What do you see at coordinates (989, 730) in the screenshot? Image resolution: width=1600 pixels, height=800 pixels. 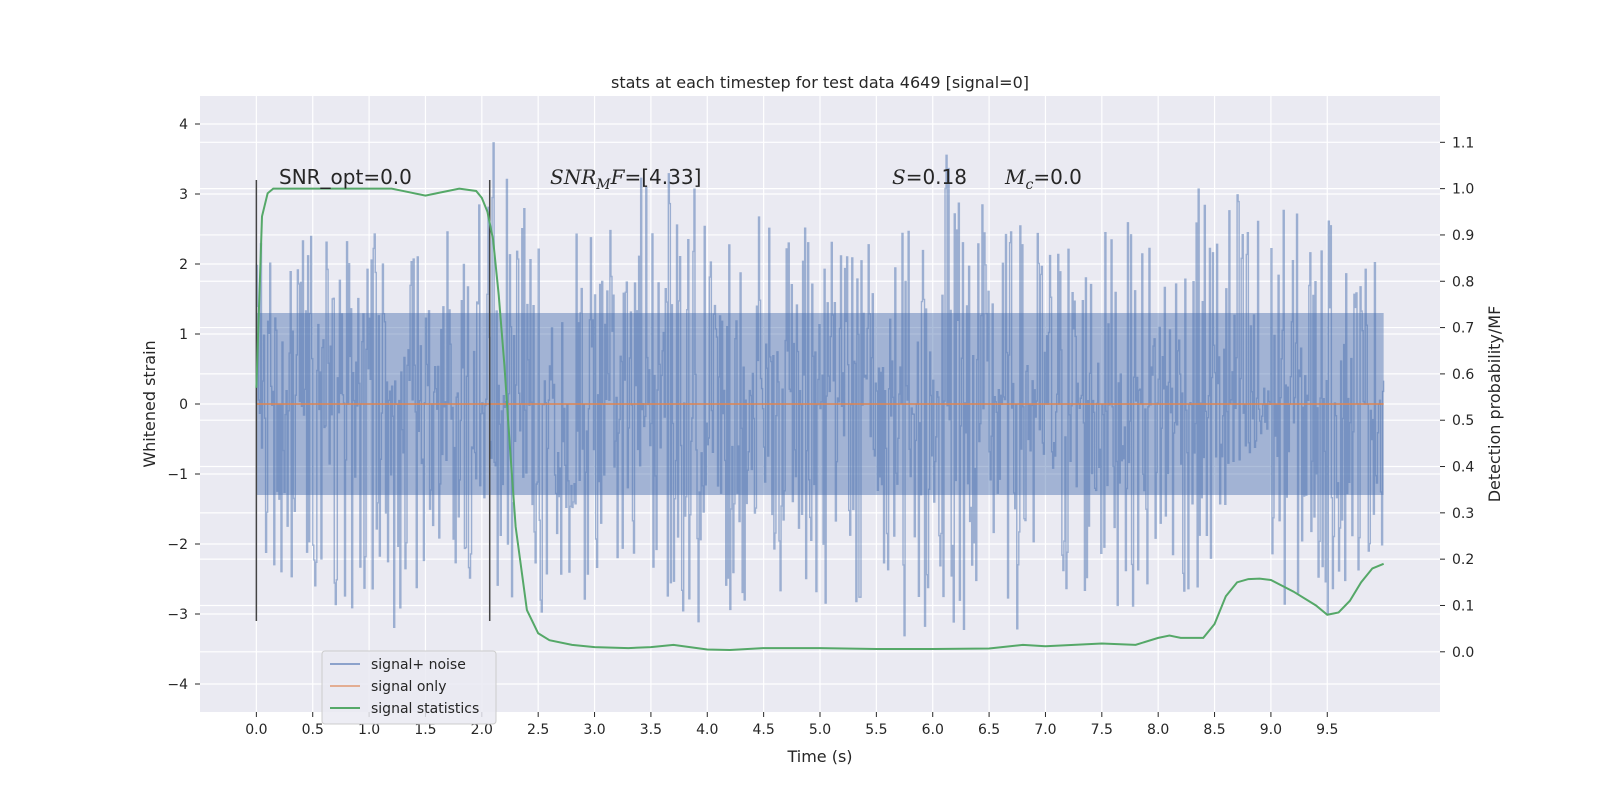 I see `x-tick-label: 6.5` at bounding box center [989, 730].